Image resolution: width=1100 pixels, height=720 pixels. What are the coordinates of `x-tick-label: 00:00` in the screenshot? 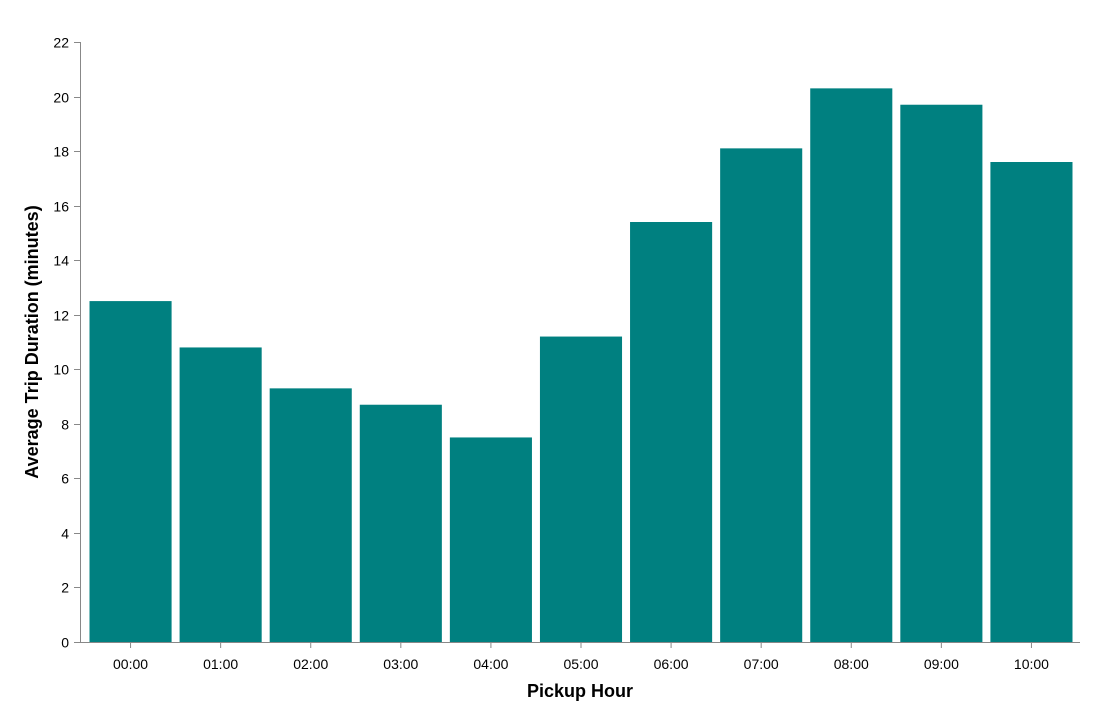 It's located at (130, 664).